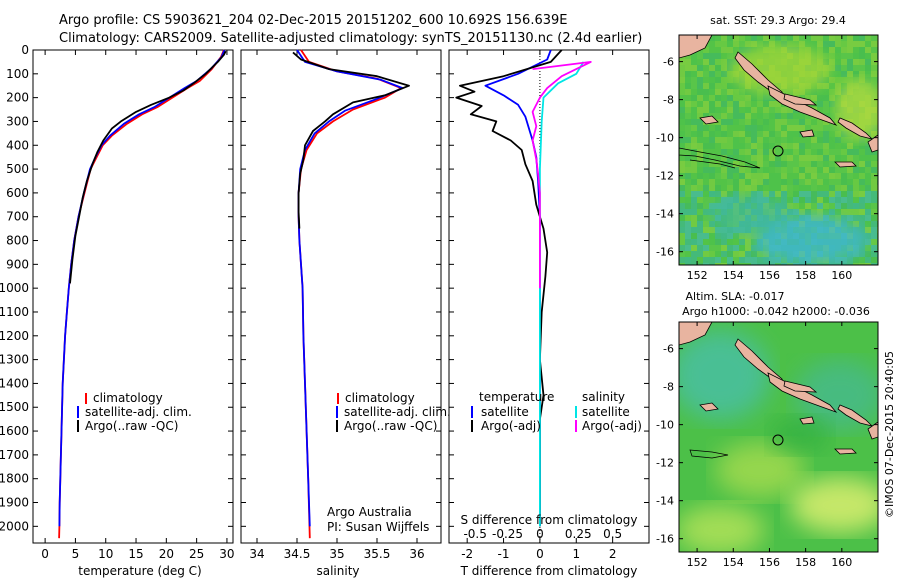  Describe the element at coordinates (578, 534) in the screenshot. I see `top-x-tick-label: 0.25` at that location.